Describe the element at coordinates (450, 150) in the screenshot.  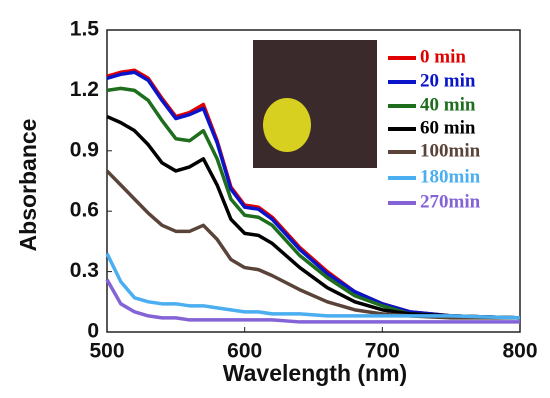
I see `legend-label: 100min` at that location.